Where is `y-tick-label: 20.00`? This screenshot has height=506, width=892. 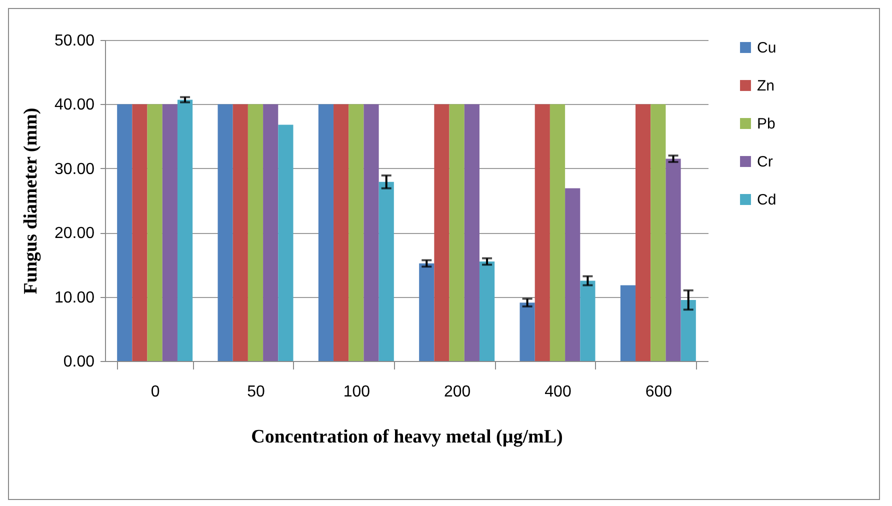 y-tick-label: 20.00 is located at coordinates (74, 233).